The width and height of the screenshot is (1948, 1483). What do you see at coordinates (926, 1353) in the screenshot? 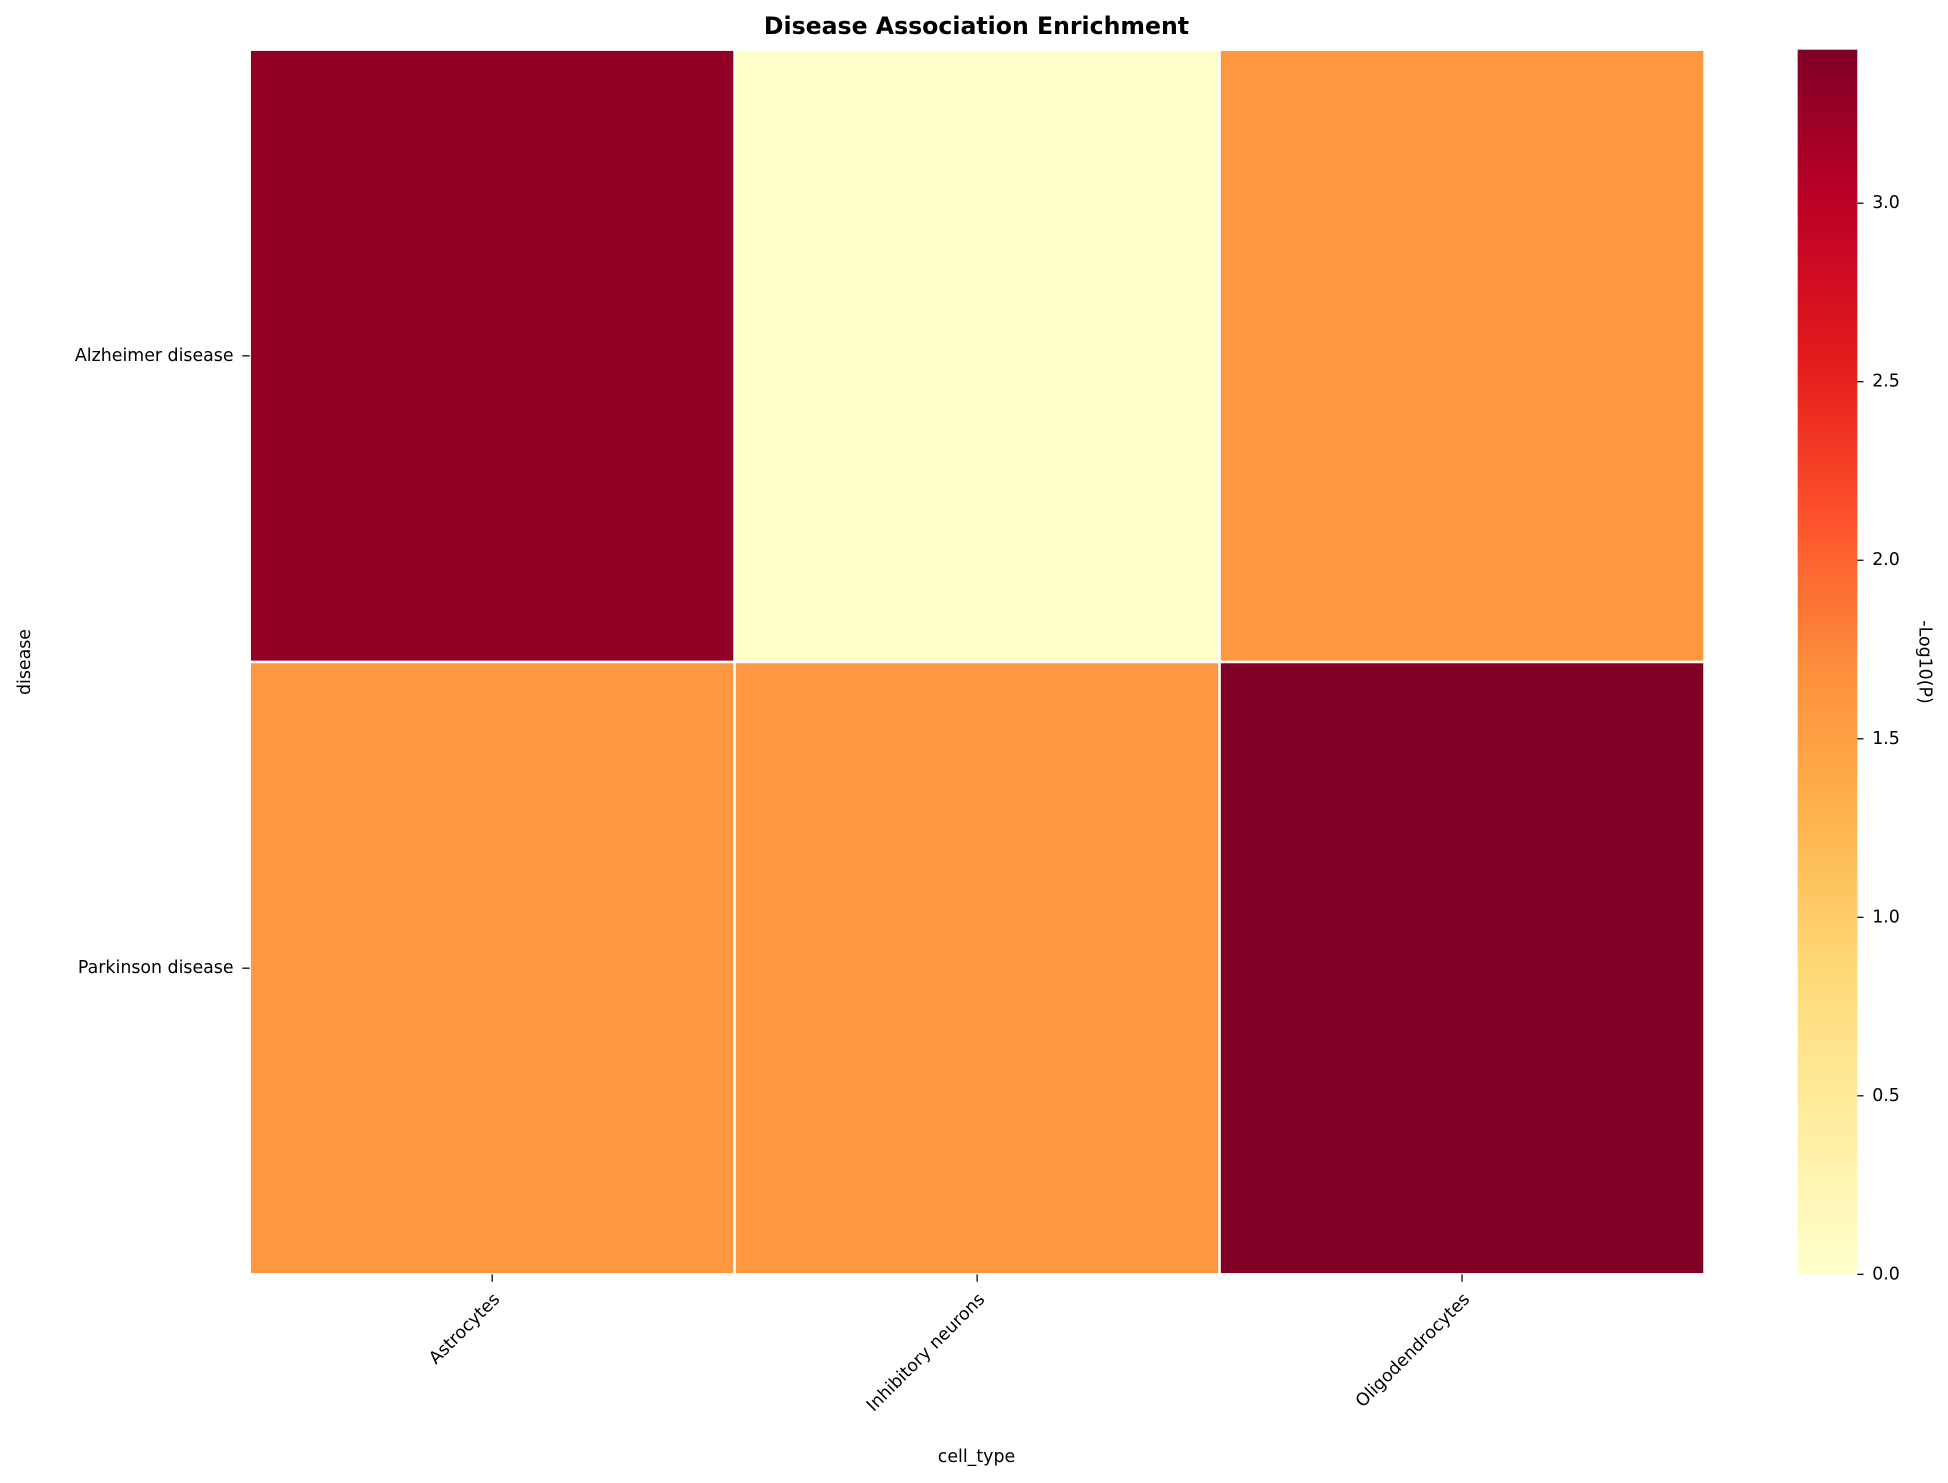
I see `x-tick-label: Inhibitory neurons` at bounding box center [926, 1353].